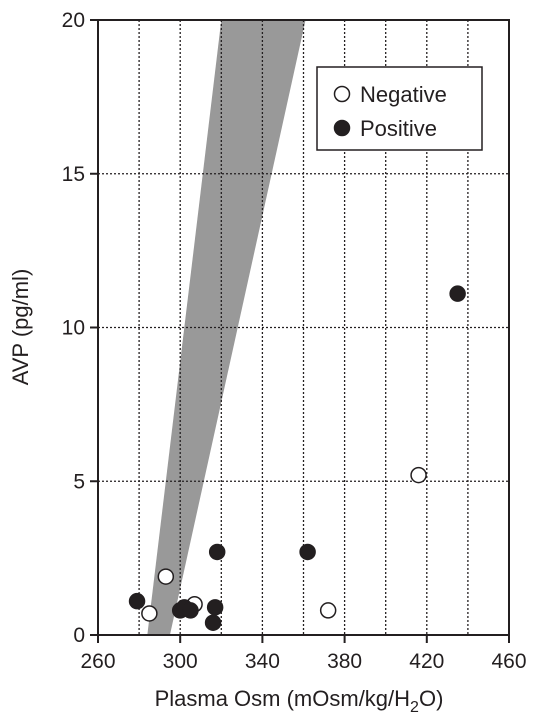 The image size is (539, 716). What do you see at coordinates (342, 94) in the screenshot?
I see `legend-marker-negative` at bounding box center [342, 94].